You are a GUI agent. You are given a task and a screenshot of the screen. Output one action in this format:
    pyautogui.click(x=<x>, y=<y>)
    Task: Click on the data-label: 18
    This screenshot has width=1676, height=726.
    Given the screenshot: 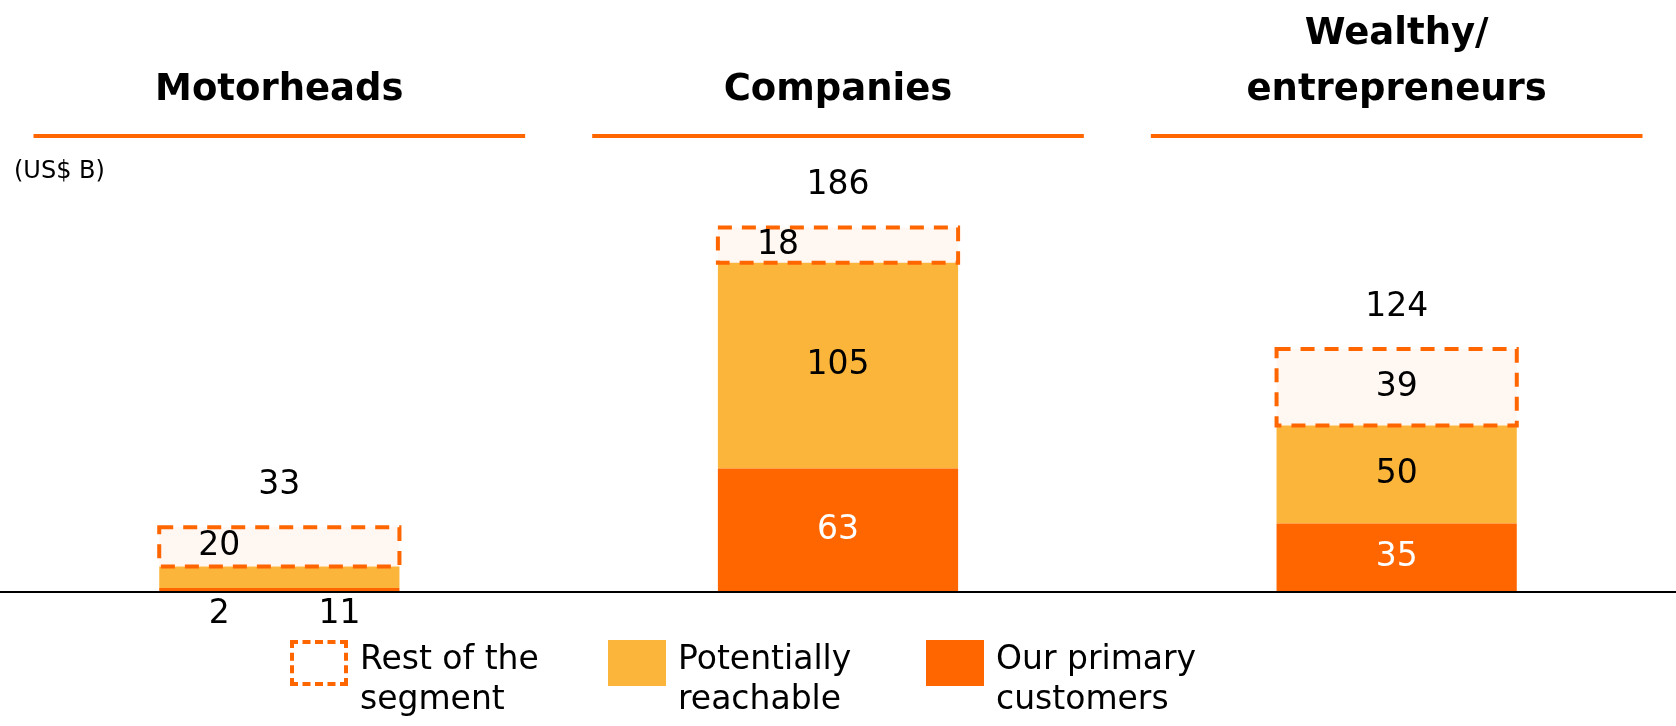 What is the action you would take?
    pyautogui.click(x=777, y=242)
    